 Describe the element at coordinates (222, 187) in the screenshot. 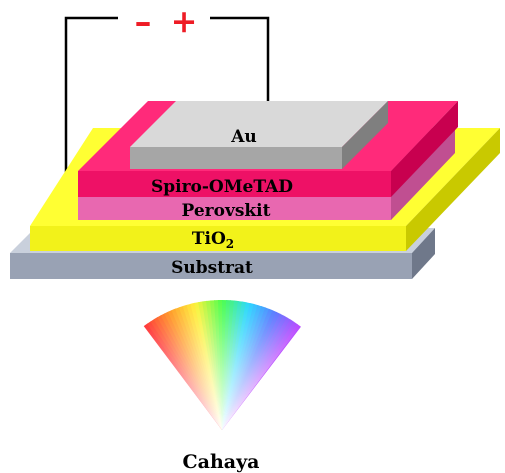

I see `spiro-ometad-label: Spiro-OMeTAD` at that location.